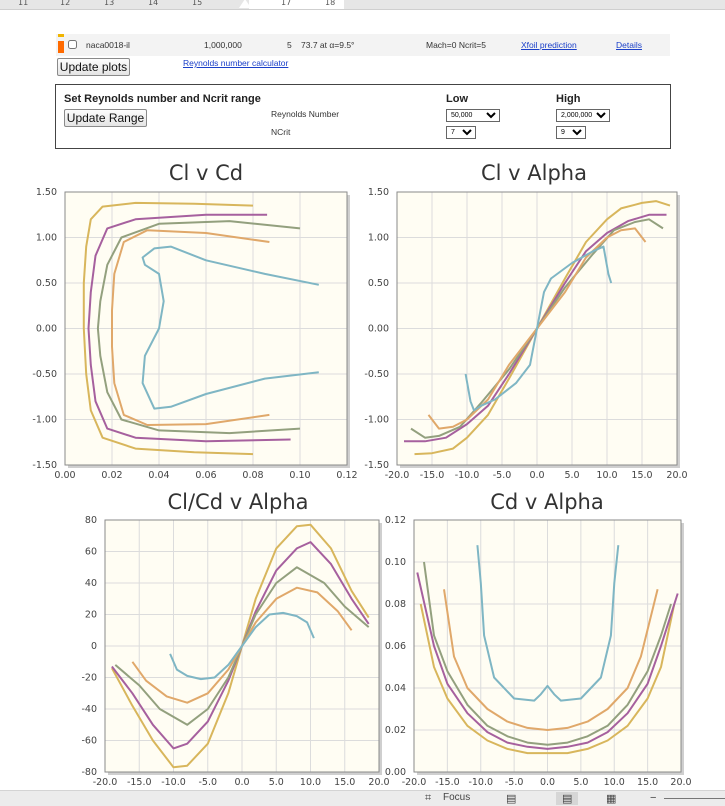 This screenshot has width=725, height=806. Describe the element at coordinates (653, 798) in the screenshot. I see `zoom-out-icon: −` at that location.